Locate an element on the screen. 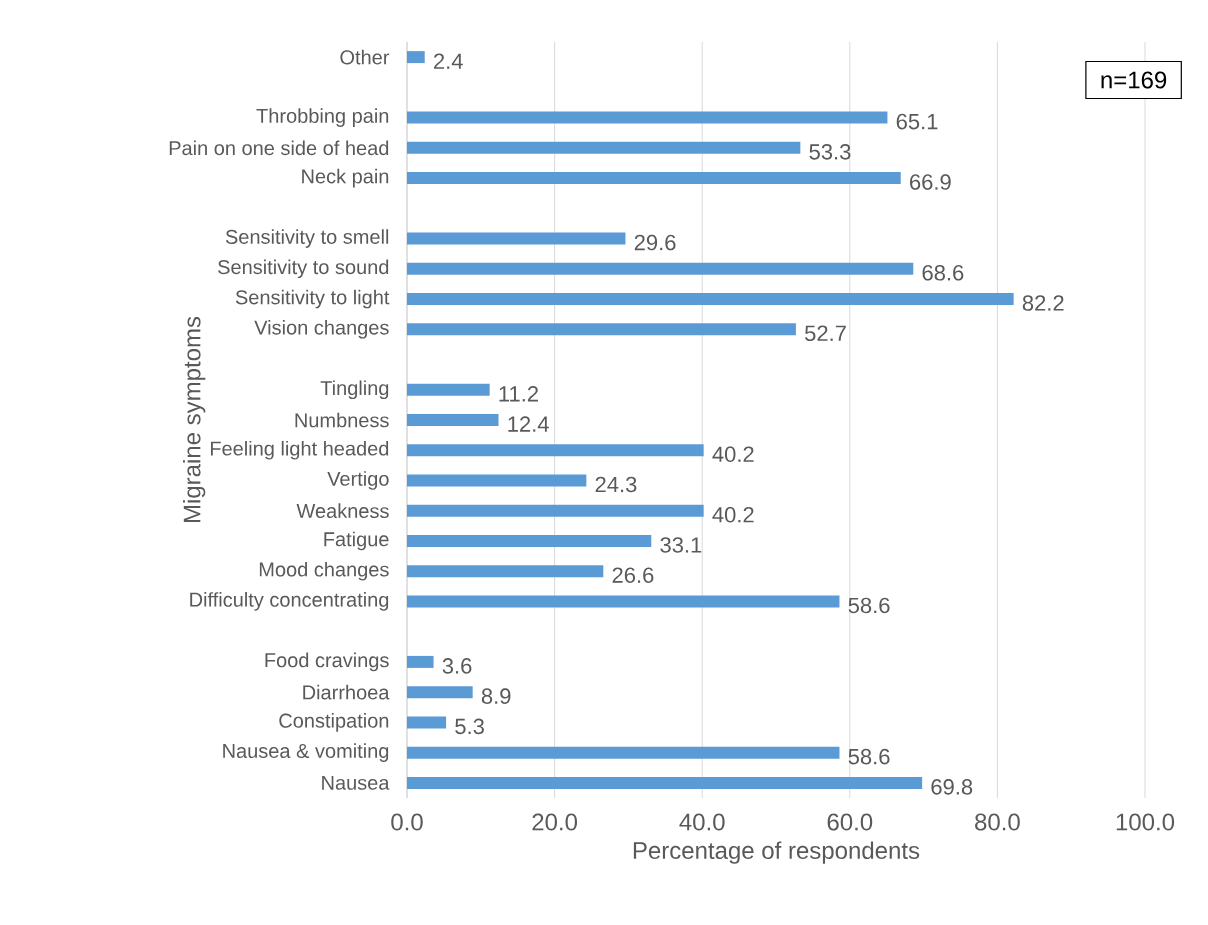  x-tick-label: 40.0 is located at coordinates (702, 822).